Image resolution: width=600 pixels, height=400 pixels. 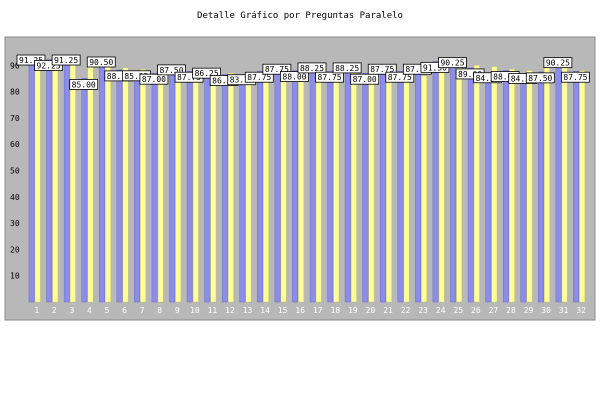 I want to click on x-tick-label: 27, so click(x=494, y=310).